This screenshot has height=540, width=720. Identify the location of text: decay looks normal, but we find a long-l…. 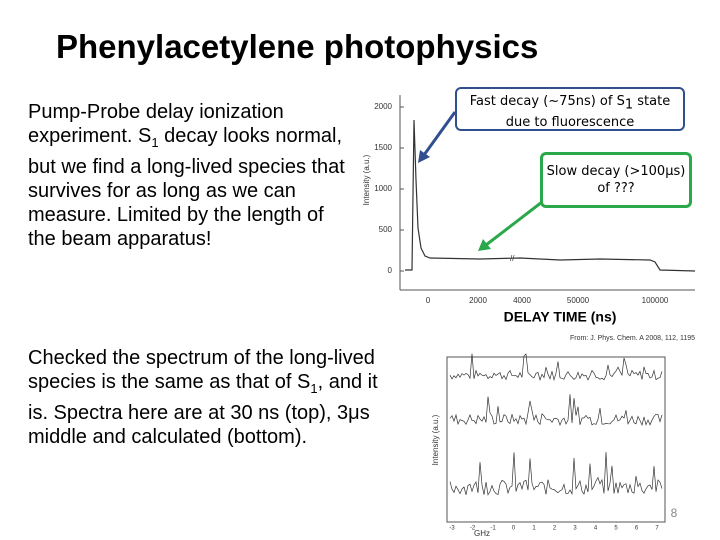
(186, 187).